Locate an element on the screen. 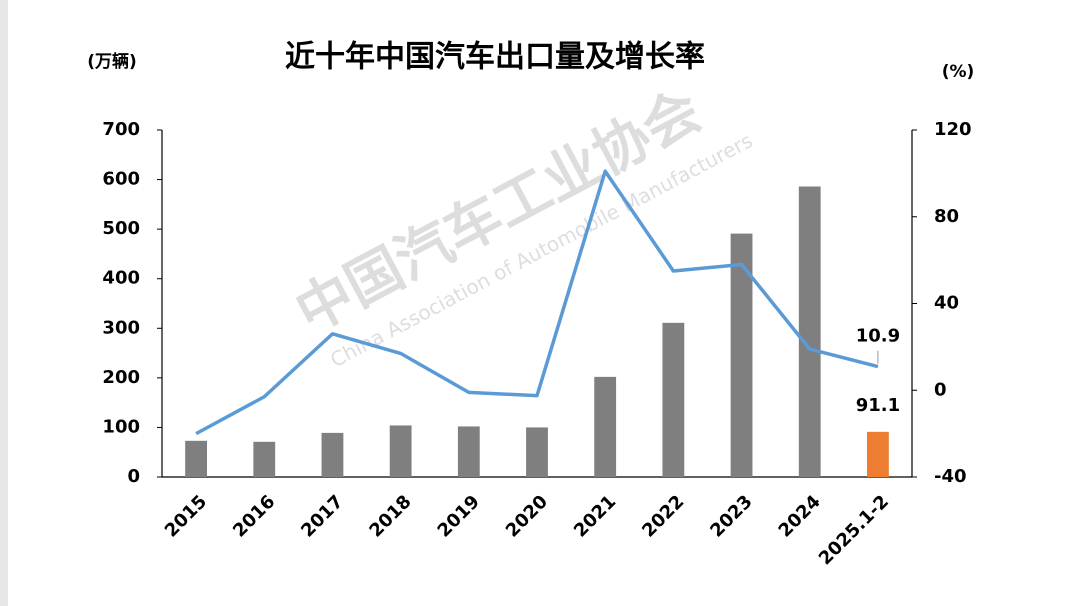  x-tick-label: 2024 is located at coordinates (800, 516).